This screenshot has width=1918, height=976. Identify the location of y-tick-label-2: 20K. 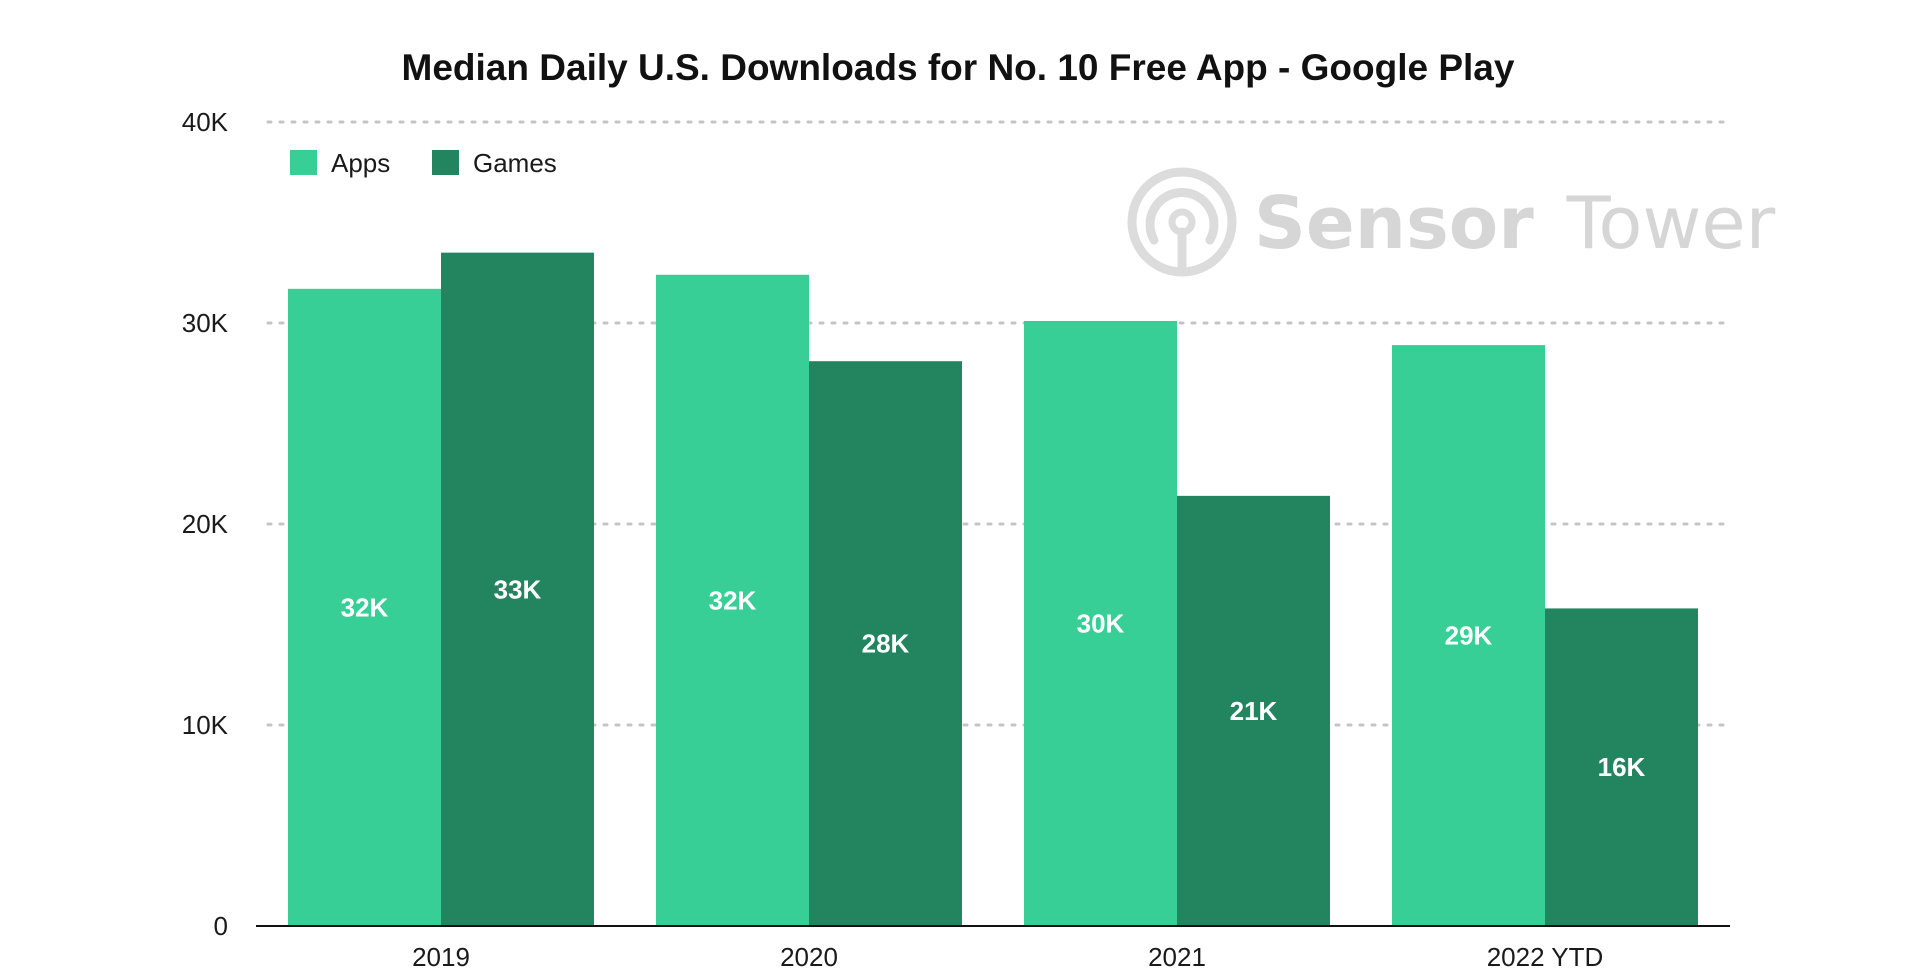
(205, 524).